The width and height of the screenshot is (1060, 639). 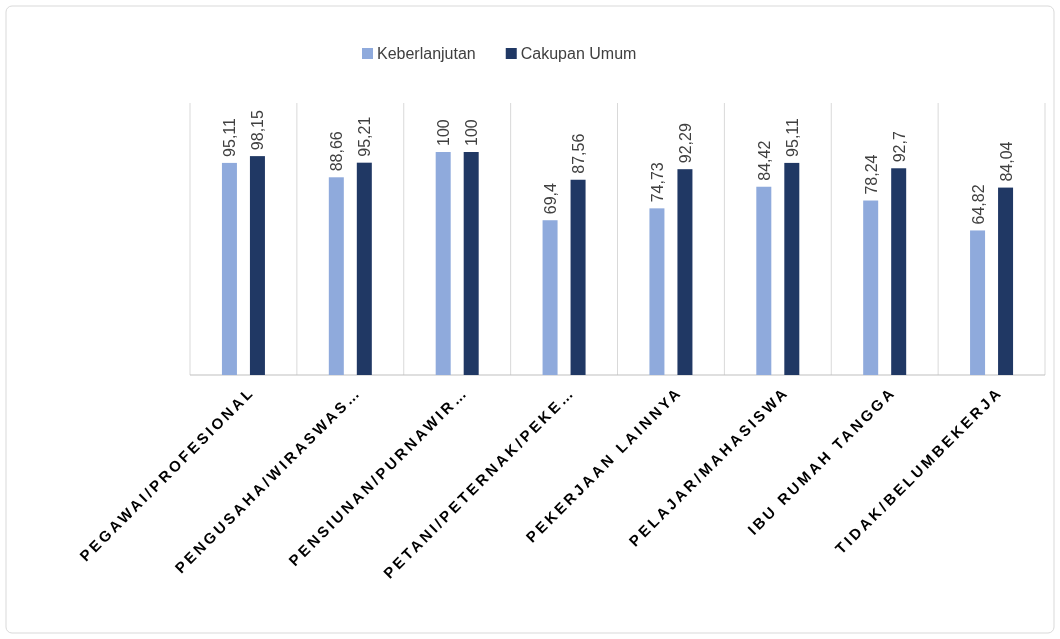 What do you see at coordinates (764, 160) in the screenshot?
I see `data-label: 84,42` at bounding box center [764, 160].